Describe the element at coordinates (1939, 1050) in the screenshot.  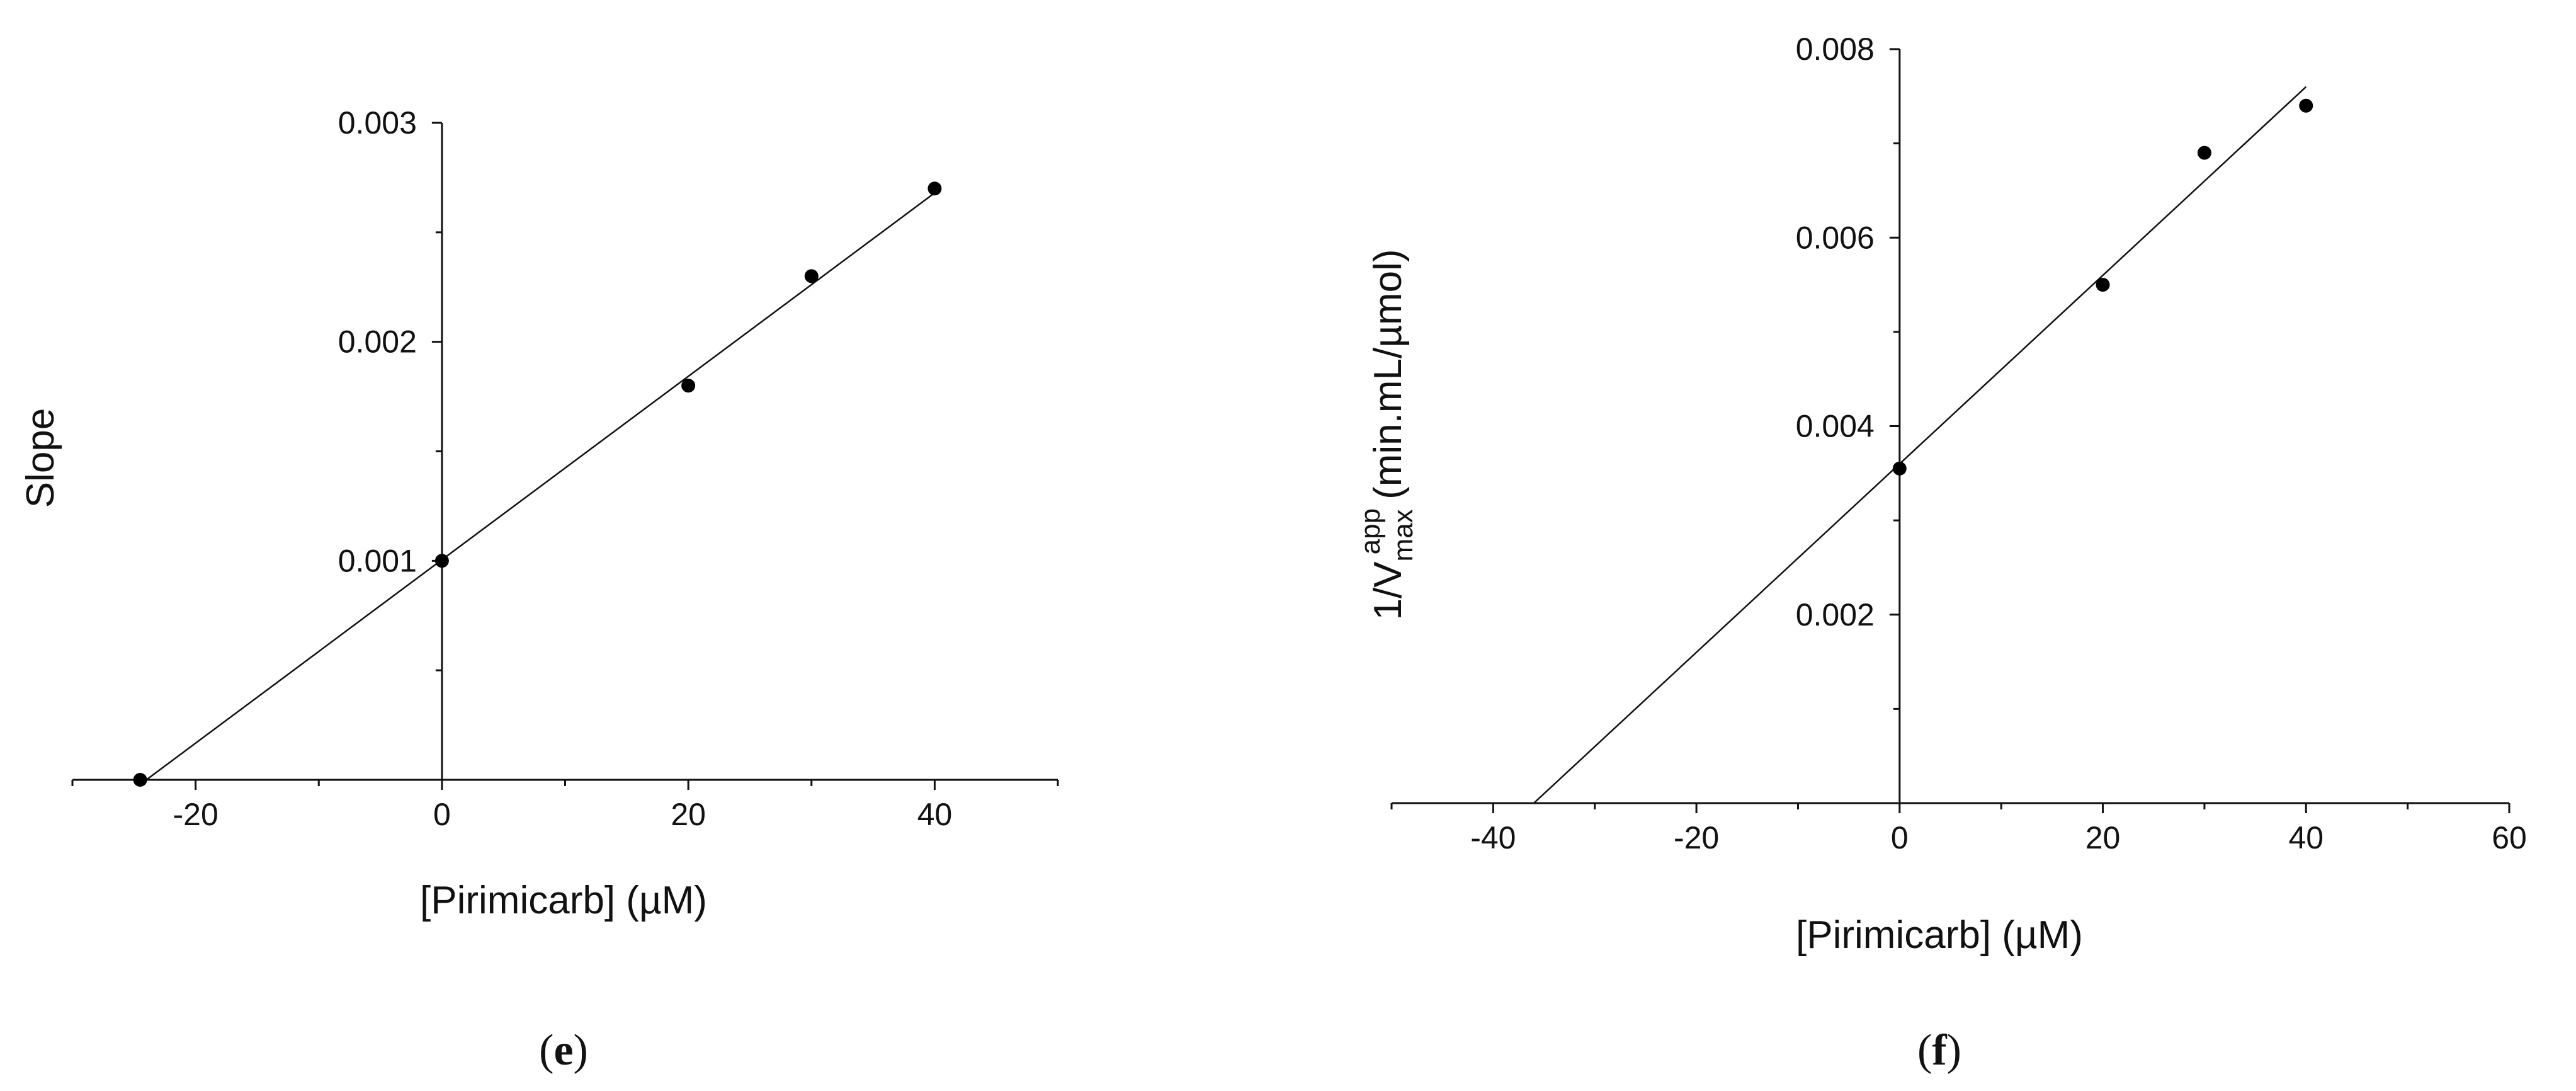
I see `panel-f-label: (f)` at that location.